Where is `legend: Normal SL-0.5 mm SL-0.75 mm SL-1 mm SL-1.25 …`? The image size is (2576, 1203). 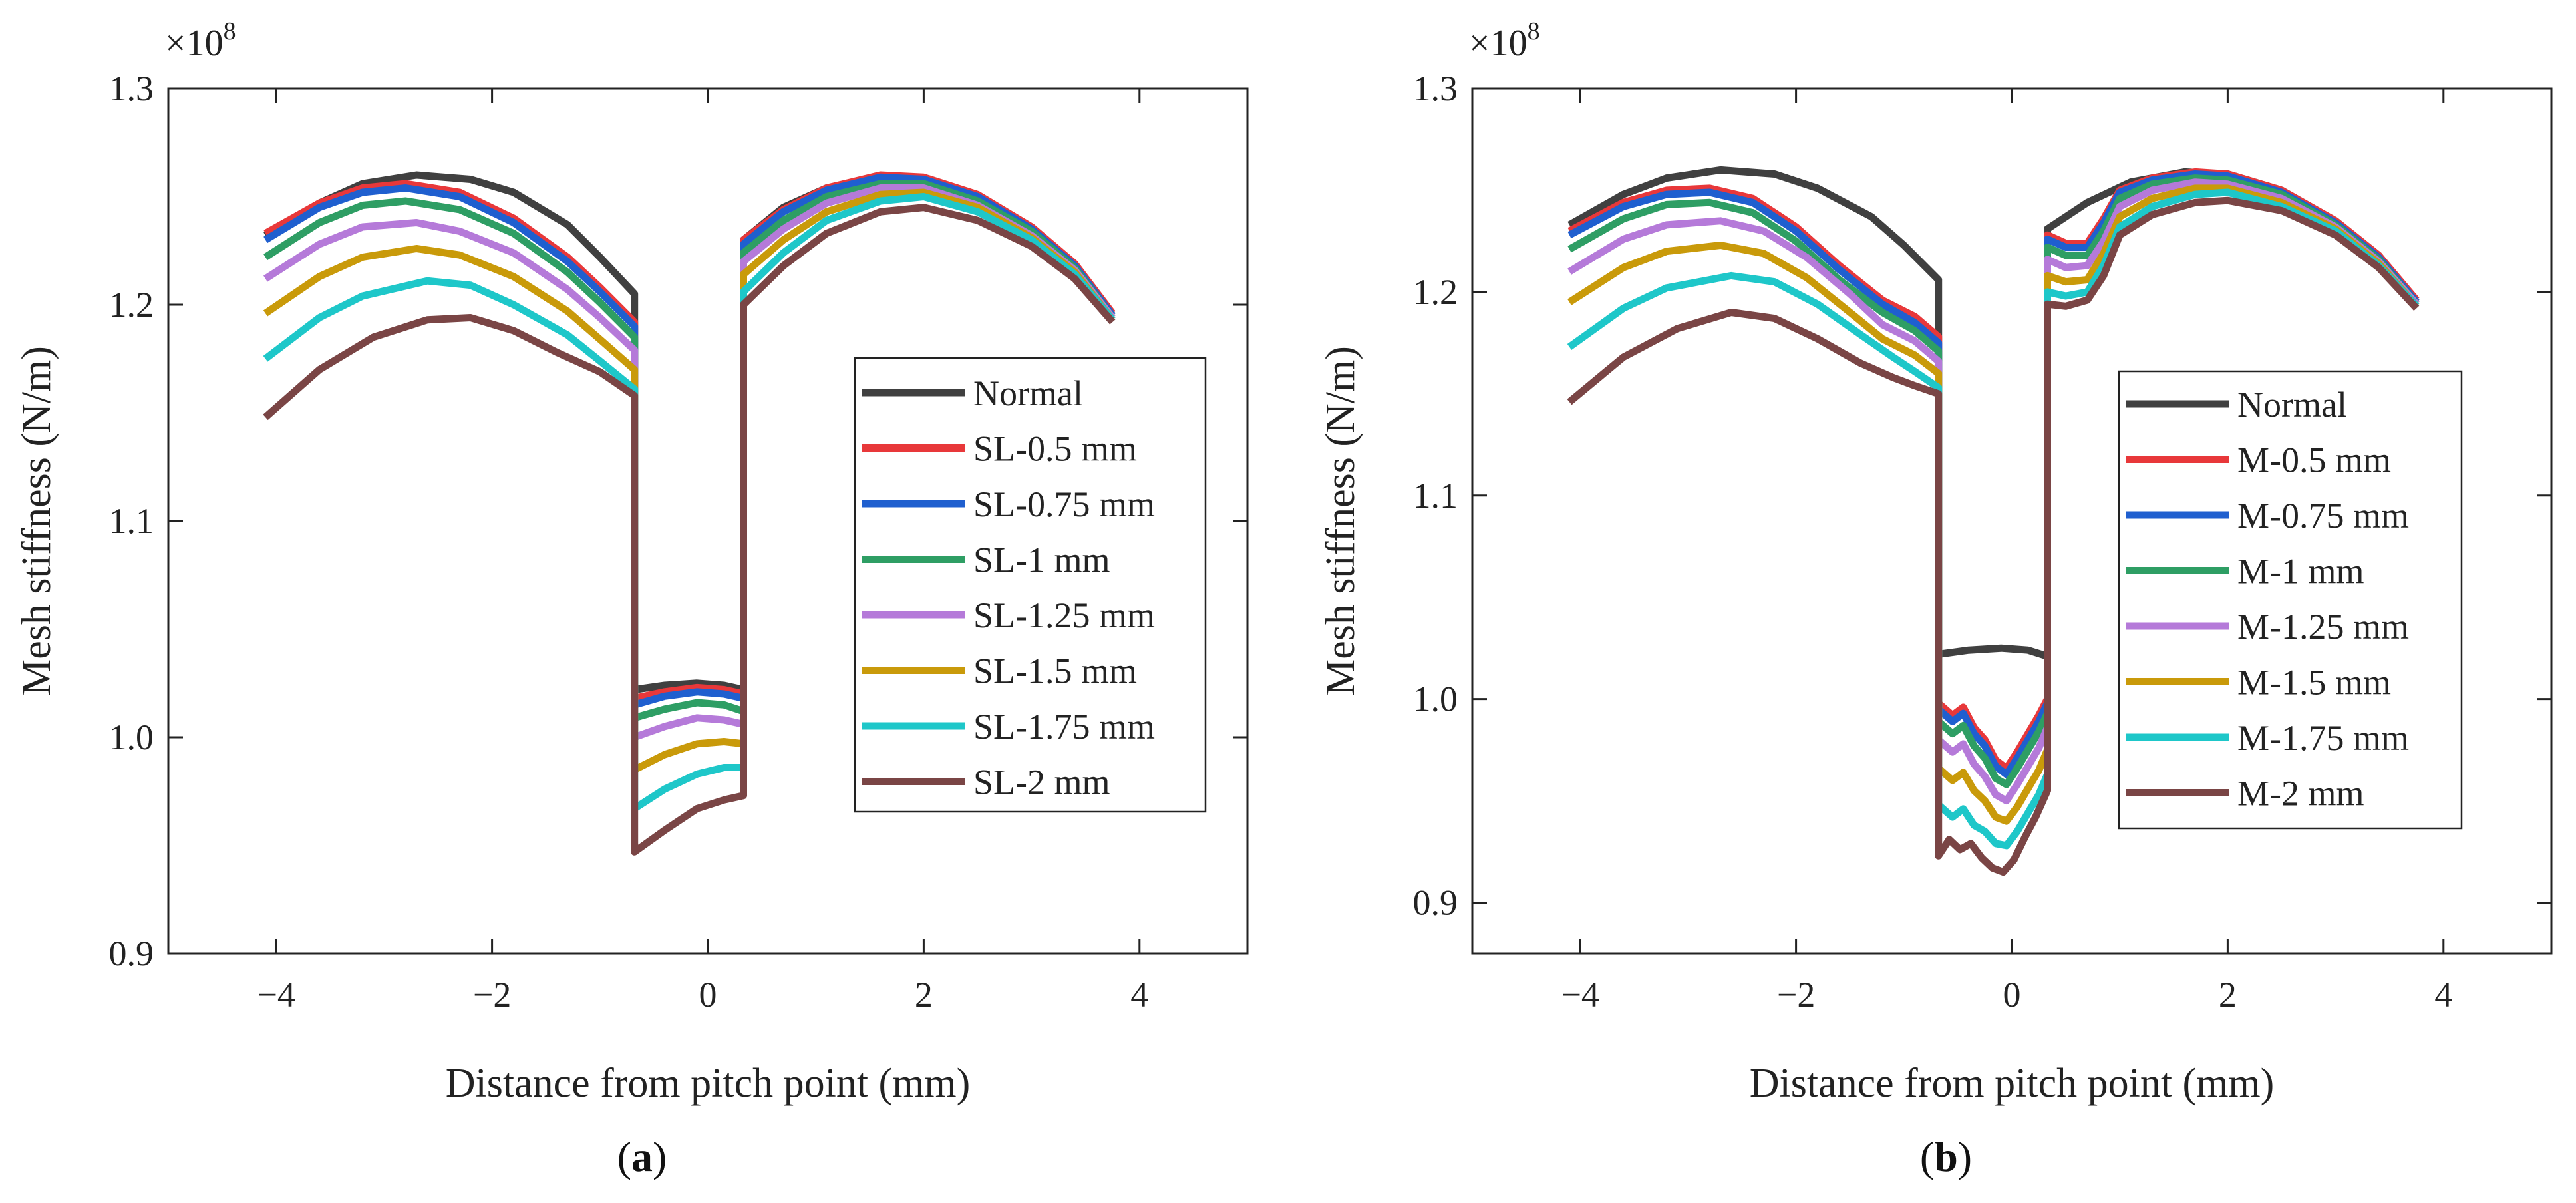 legend: Normal SL-0.5 mm SL-0.75 mm SL-1 mm SL-1.25 … is located at coordinates (1030, 585).